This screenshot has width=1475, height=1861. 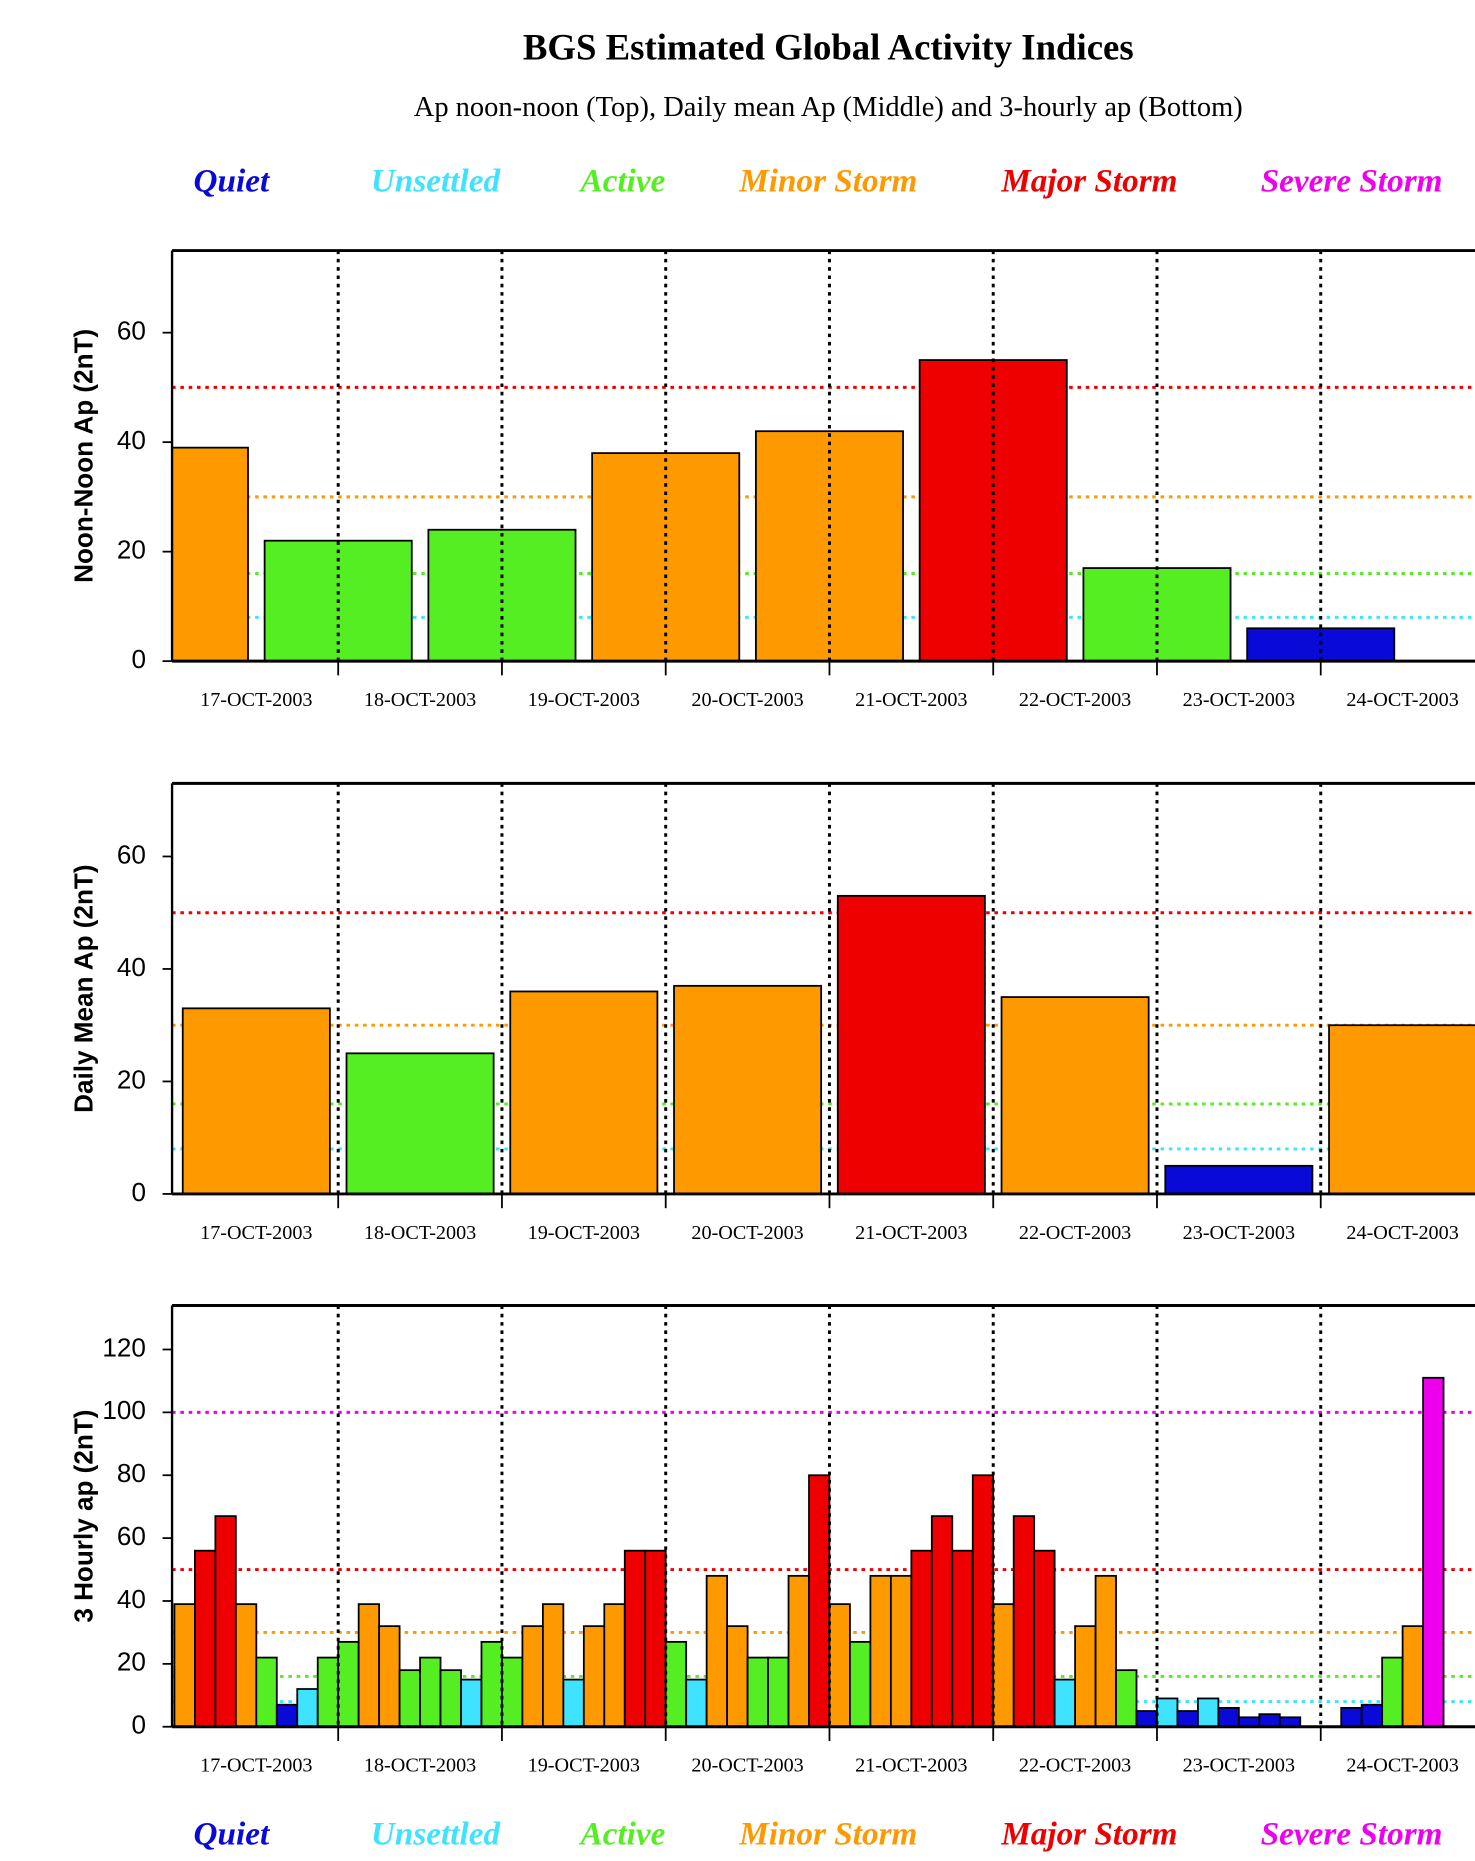 What do you see at coordinates (83, 1516) in the screenshot?
I see `y-axis-label: 3 Hourly ap (2nT)` at bounding box center [83, 1516].